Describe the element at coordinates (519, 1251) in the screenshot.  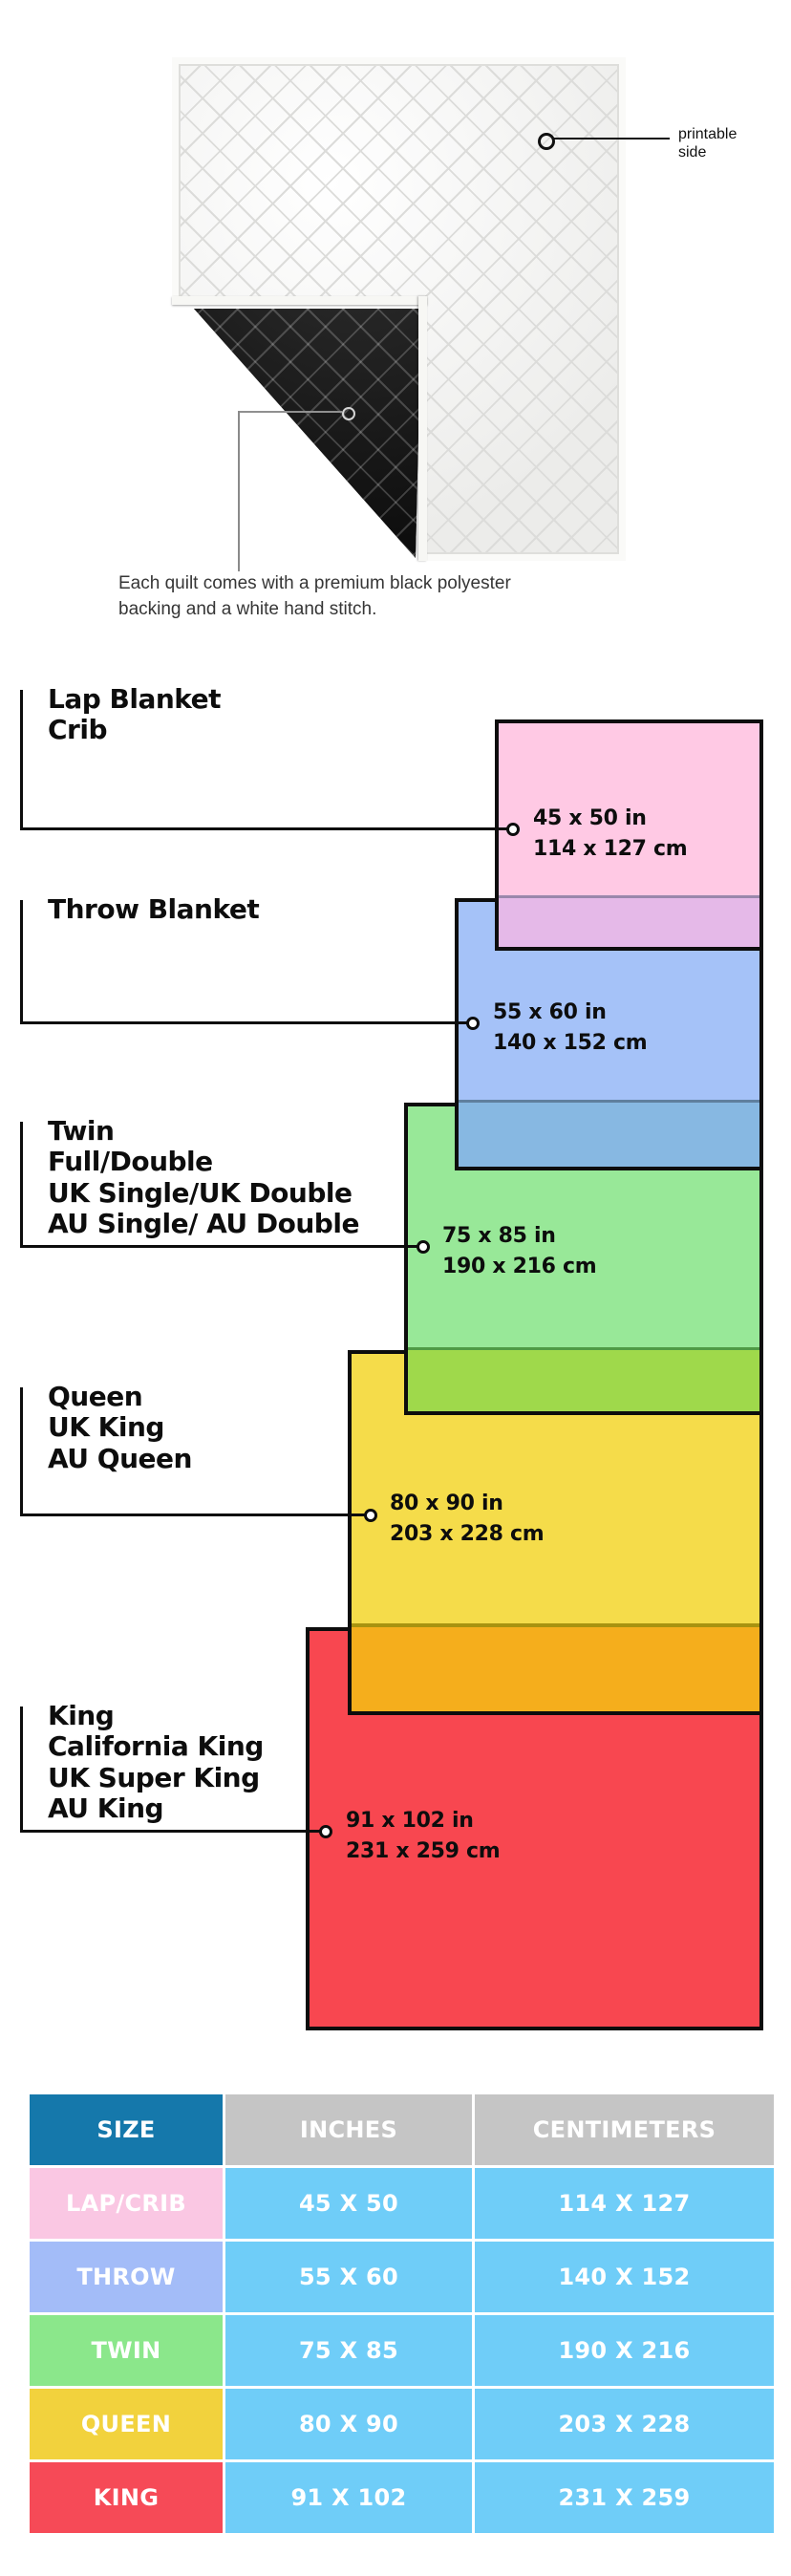
I see `dims-twin: 75 x 85 in 190 x 216 cm` at that location.